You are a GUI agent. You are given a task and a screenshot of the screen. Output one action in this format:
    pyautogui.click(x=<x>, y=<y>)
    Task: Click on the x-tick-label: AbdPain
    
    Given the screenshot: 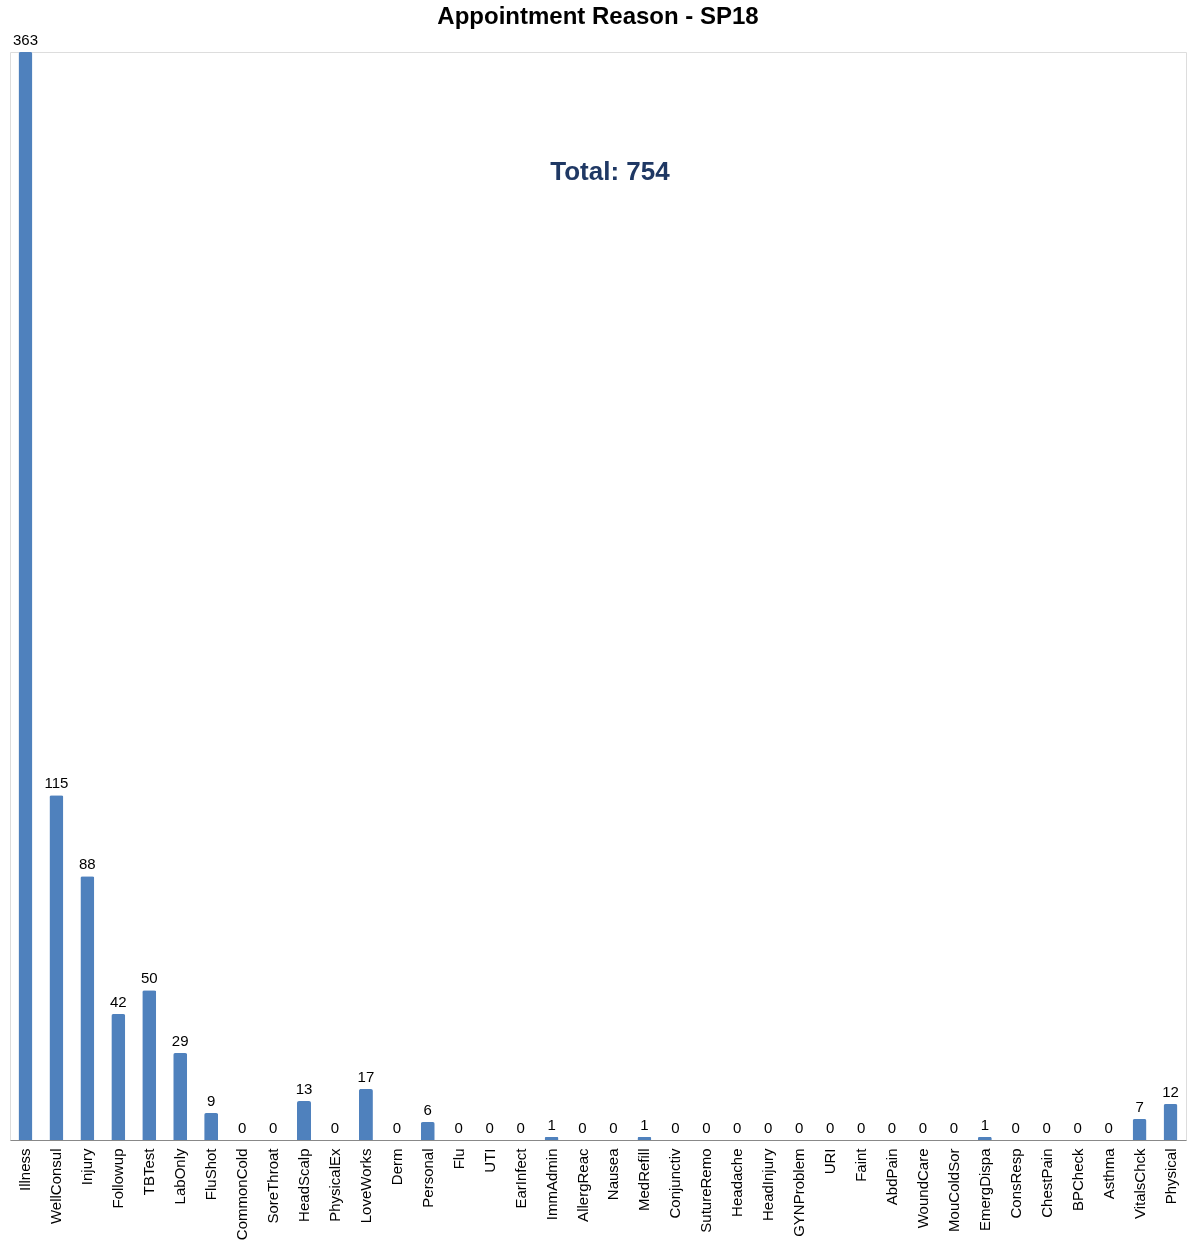 What is the action you would take?
    pyautogui.click(x=891, y=1177)
    